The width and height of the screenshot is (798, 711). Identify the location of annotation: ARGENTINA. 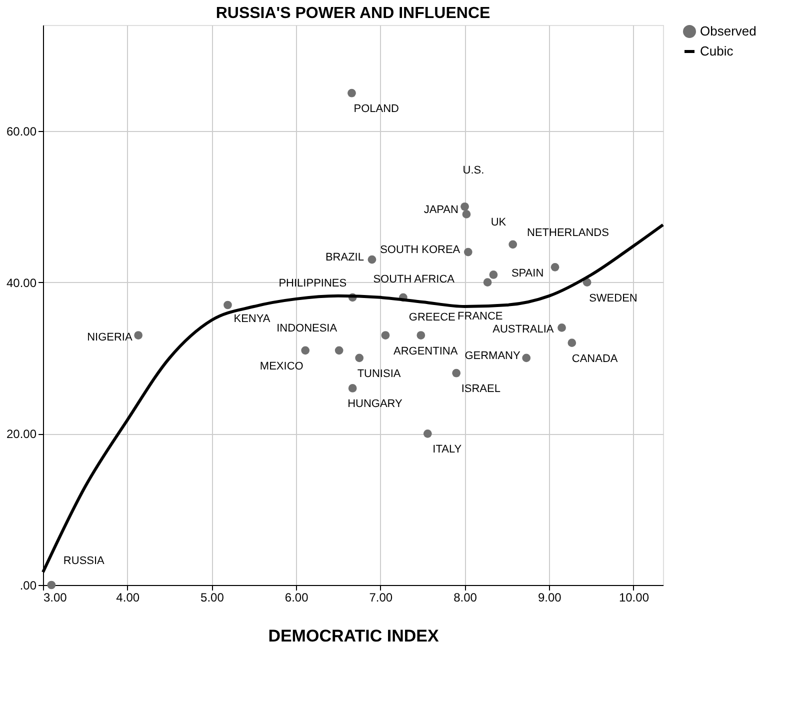
(425, 351).